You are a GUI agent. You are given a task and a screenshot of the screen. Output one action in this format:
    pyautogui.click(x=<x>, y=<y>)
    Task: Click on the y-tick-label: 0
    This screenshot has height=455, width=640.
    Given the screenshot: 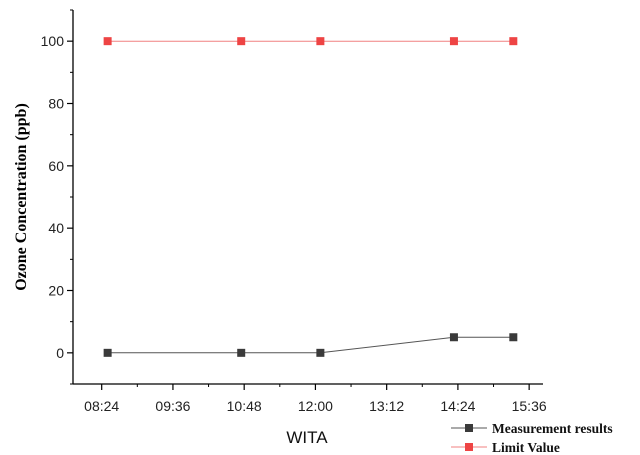 What is the action you would take?
    pyautogui.click(x=60, y=353)
    